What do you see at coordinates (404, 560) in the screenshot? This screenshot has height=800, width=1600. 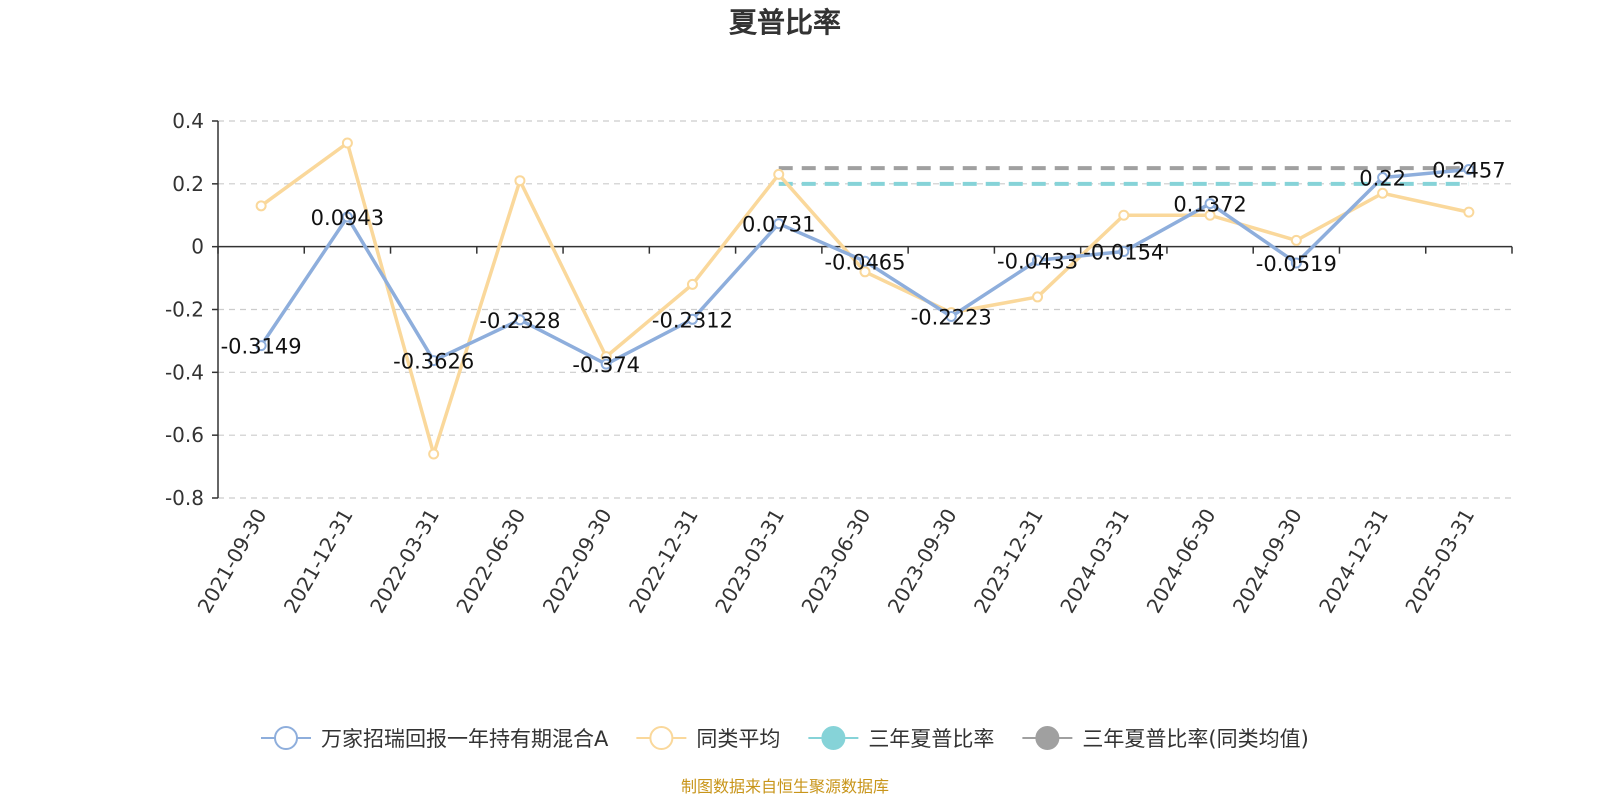 I see `x-tick-label: 2022-03-31` at bounding box center [404, 560].